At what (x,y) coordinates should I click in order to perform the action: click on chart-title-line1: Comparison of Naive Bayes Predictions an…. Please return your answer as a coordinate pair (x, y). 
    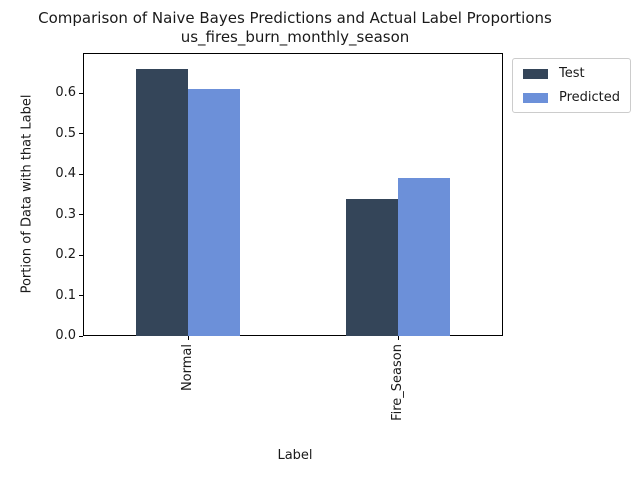
    Looking at the image, I should click on (295, 18).